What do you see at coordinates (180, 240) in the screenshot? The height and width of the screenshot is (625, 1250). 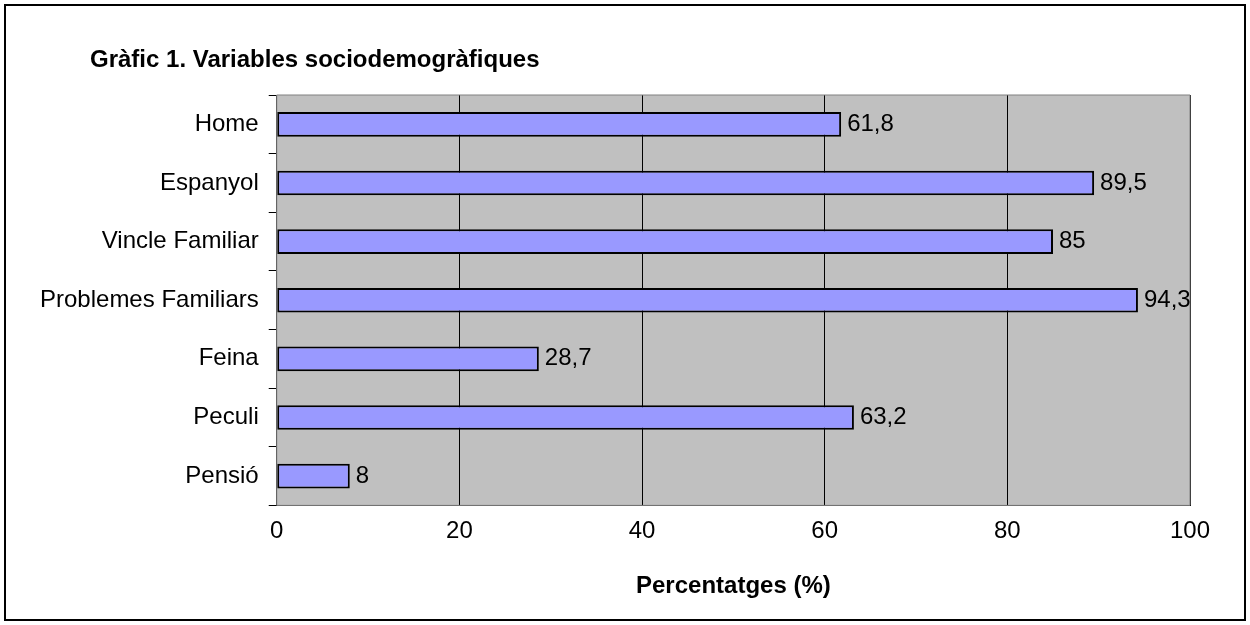 I see `y-tick-label: Vincle Familiar` at bounding box center [180, 240].